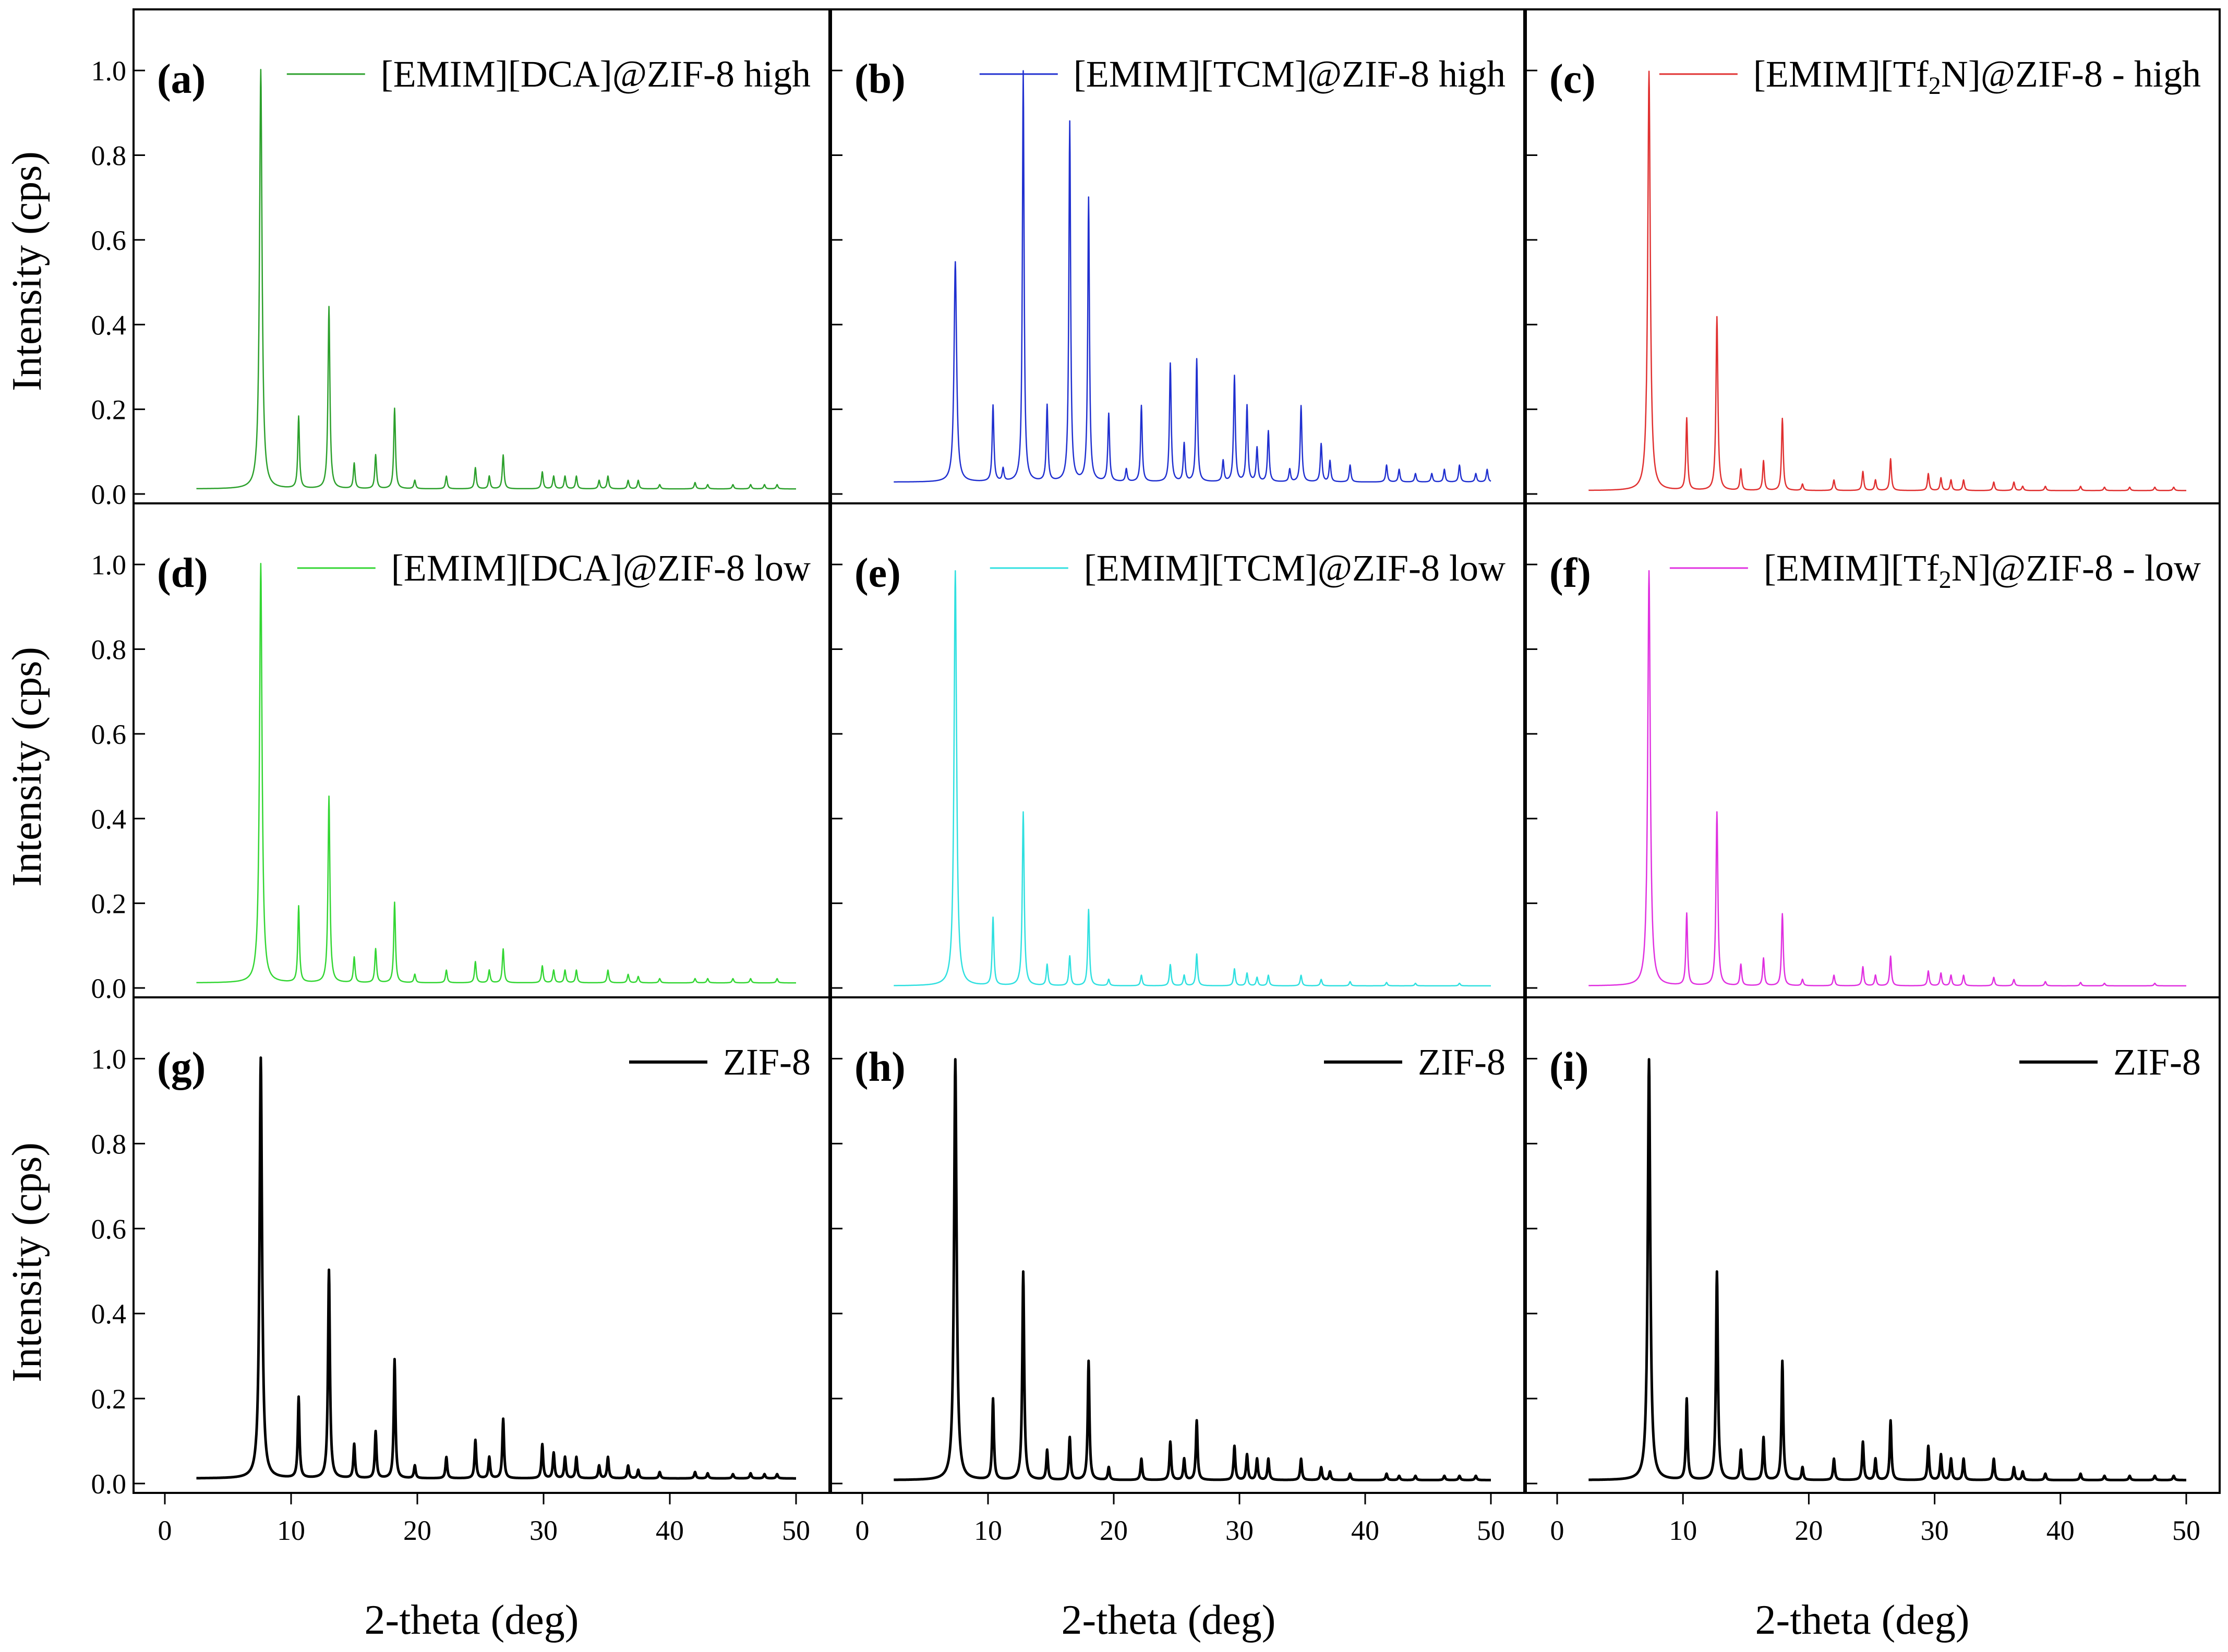 Image resolution: width=2228 pixels, height=1652 pixels. I want to click on panel-h-frame, so click(1177, 1245).